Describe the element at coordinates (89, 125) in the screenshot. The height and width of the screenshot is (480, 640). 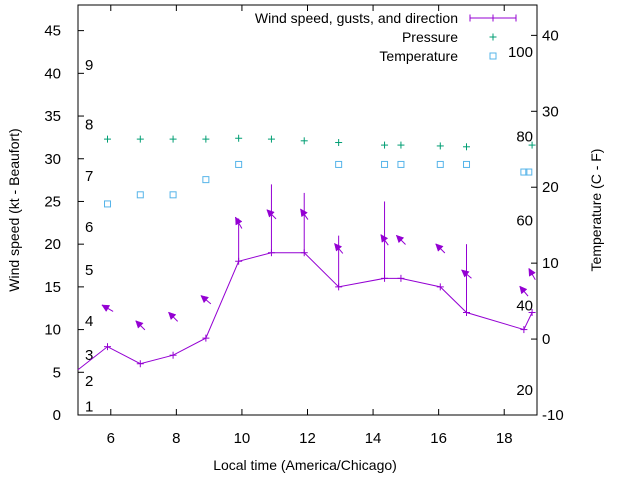
I see `beaufort-label: 8` at that location.